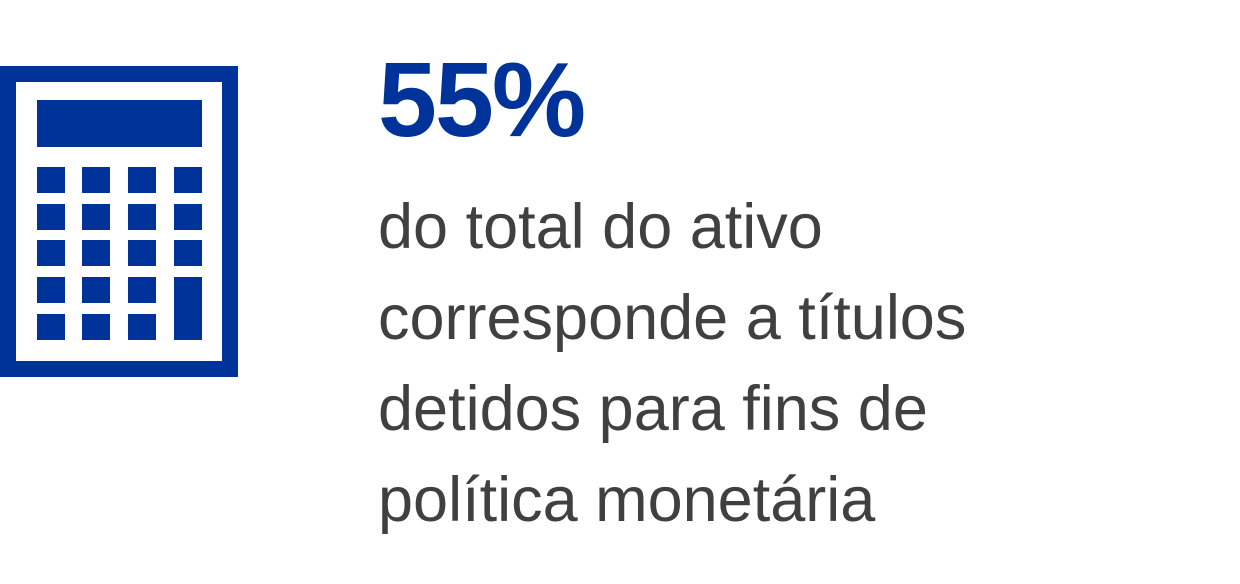 The image size is (1240, 584). I want to click on calculator-body, so click(119, 221).